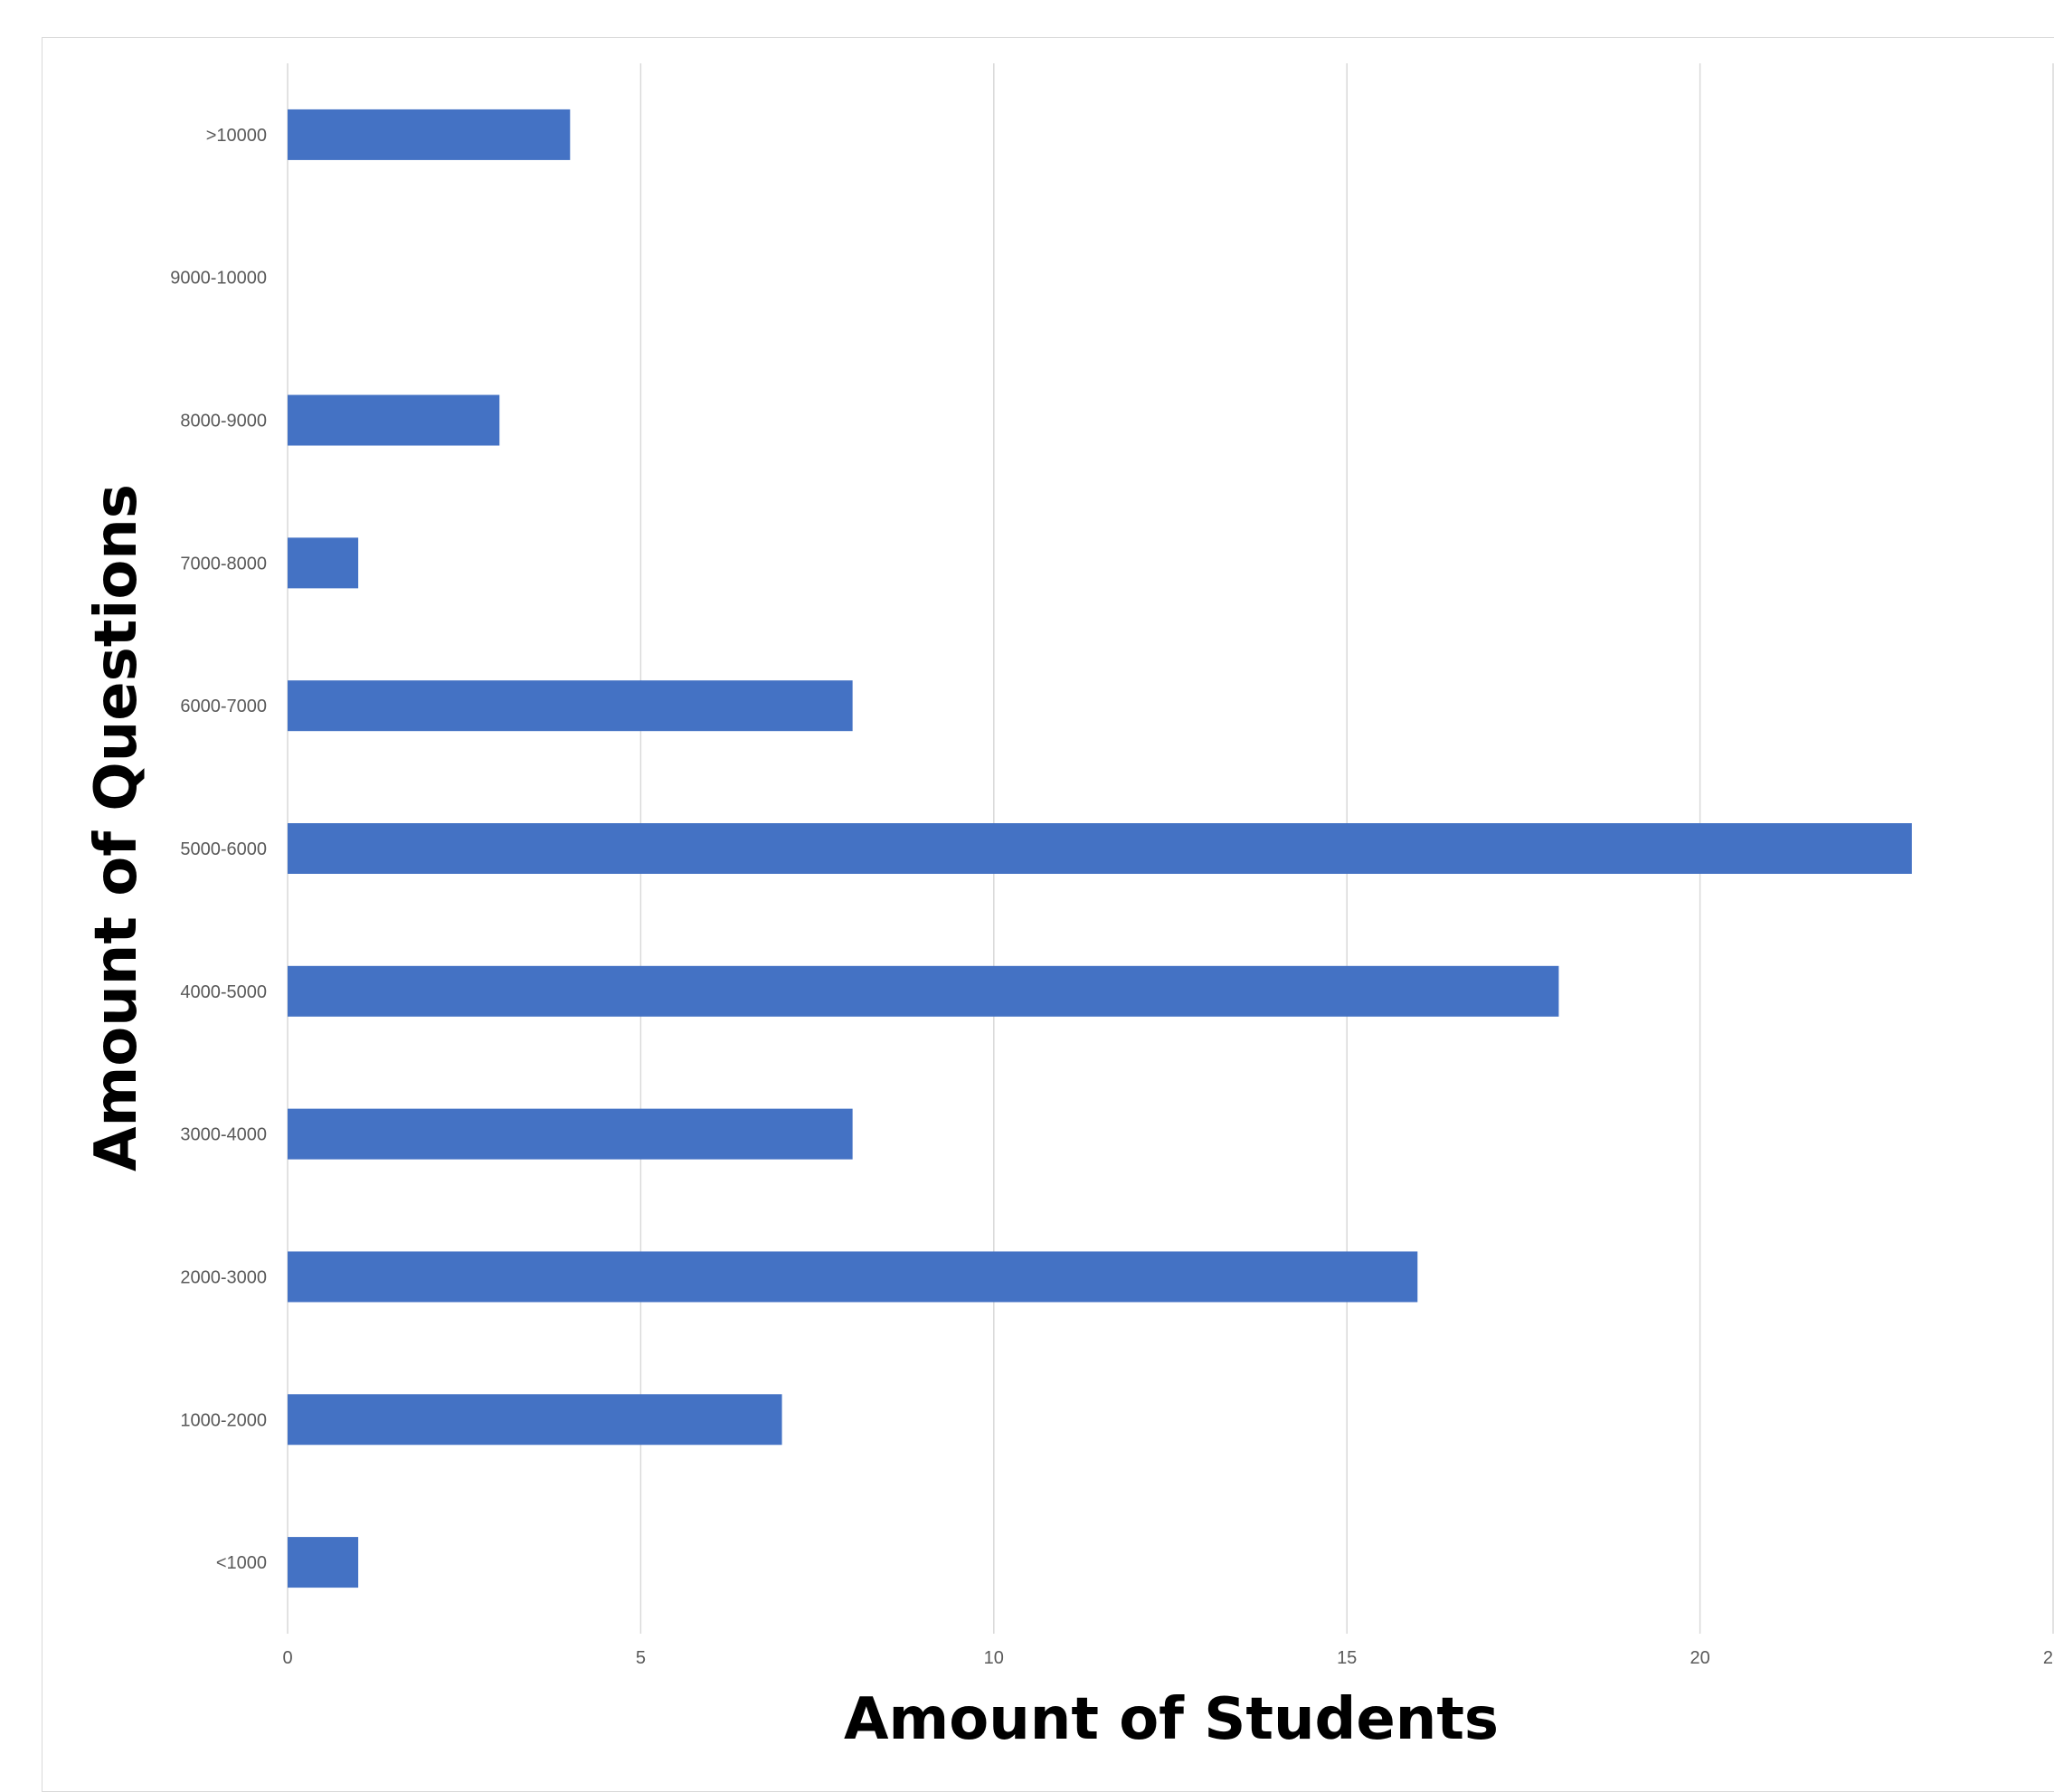 The image size is (2054, 1792). I want to click on category-label: 6000-7000, so click(223, 706).